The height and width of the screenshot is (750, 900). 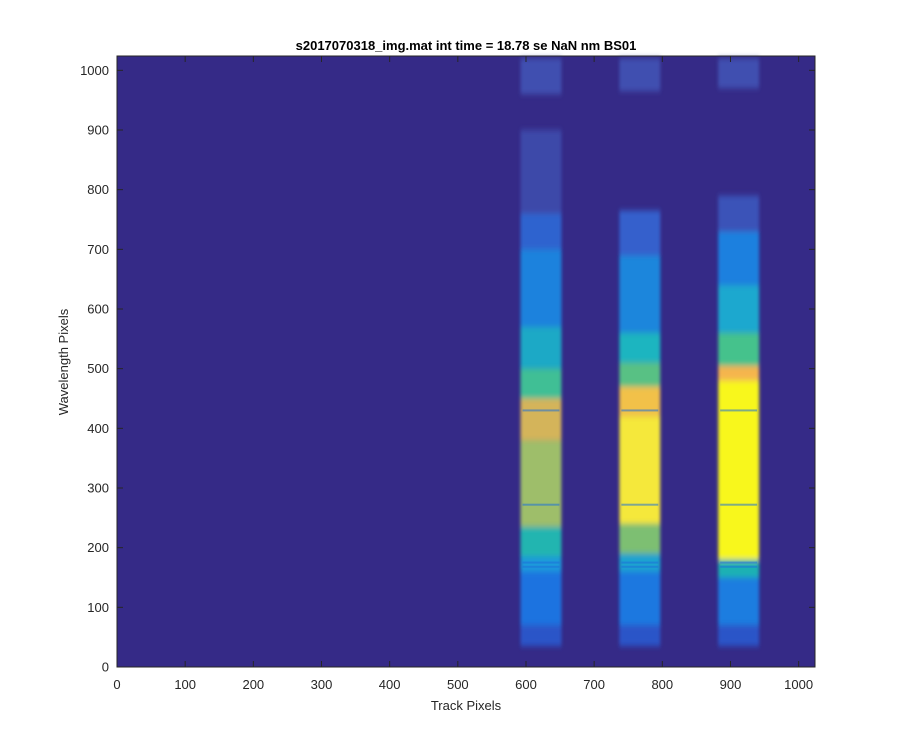 What do you see at coordinates (105, 667) in the screenshot?
I see `y-tick-label: 0` at bounding box center [105, 667].